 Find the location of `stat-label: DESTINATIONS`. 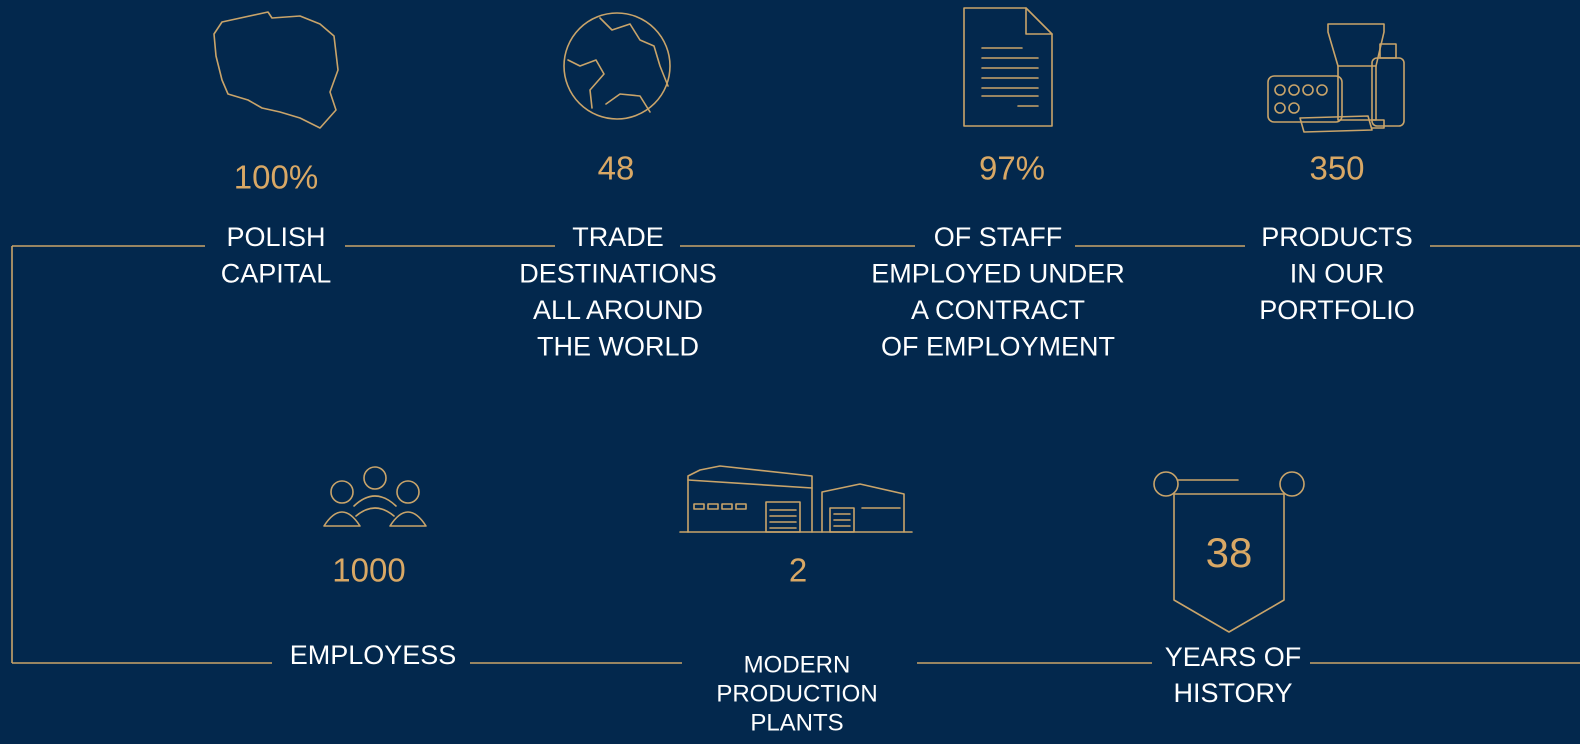

stat-label: DESTINATIONS is located at coordinates (618, 274).